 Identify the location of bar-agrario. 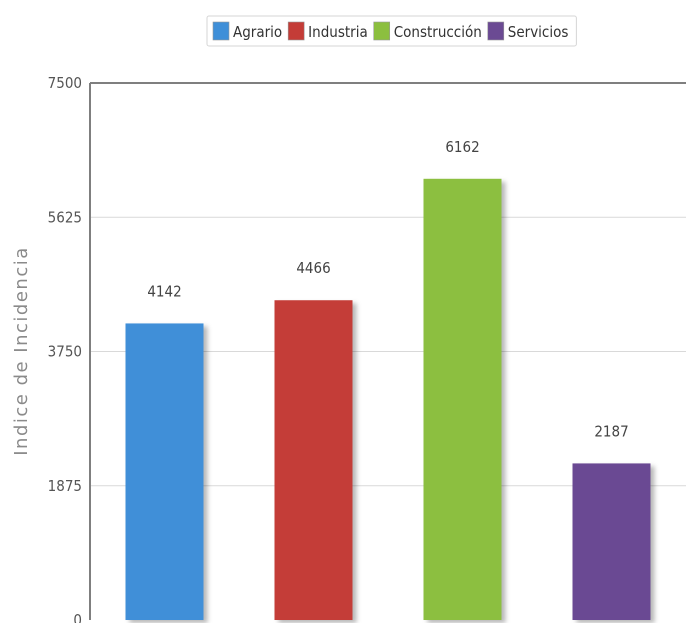
(164, 471).